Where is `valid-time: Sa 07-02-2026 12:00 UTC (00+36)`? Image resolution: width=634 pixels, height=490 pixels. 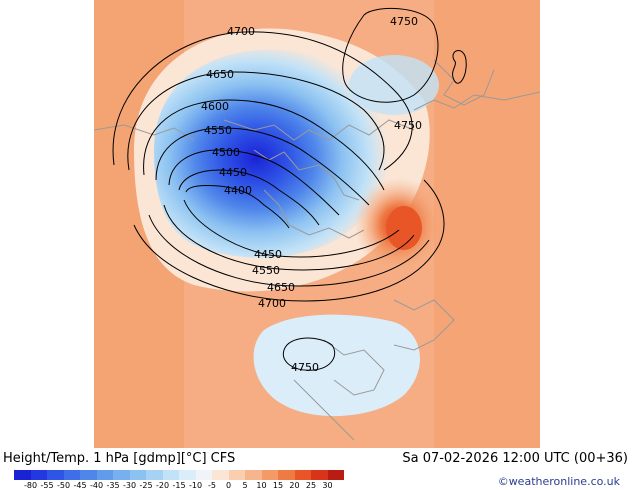 valid-time: Sa 07-02-2026 12:00 UTC (00+36) is located at coordinates (515, 458).